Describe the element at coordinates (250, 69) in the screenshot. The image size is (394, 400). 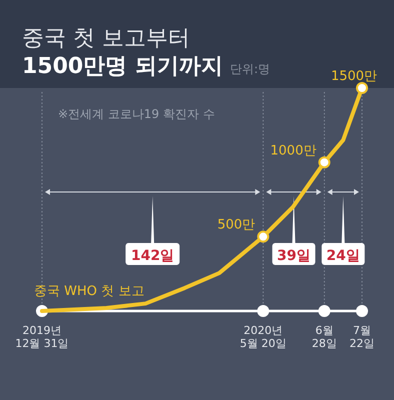
I see `y-axis-title: 단위:명` at that location.